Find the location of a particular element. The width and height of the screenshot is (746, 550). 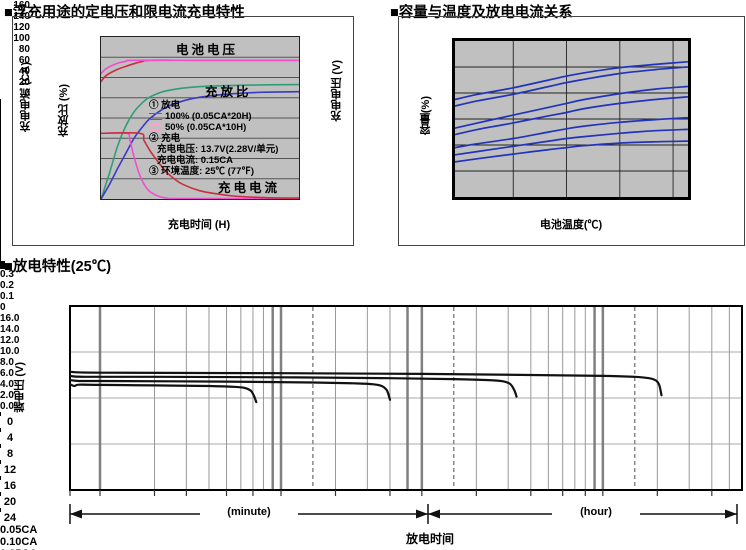

annotation-text: 100% (0.05CA*20H) is located at coordinates (208, 116).